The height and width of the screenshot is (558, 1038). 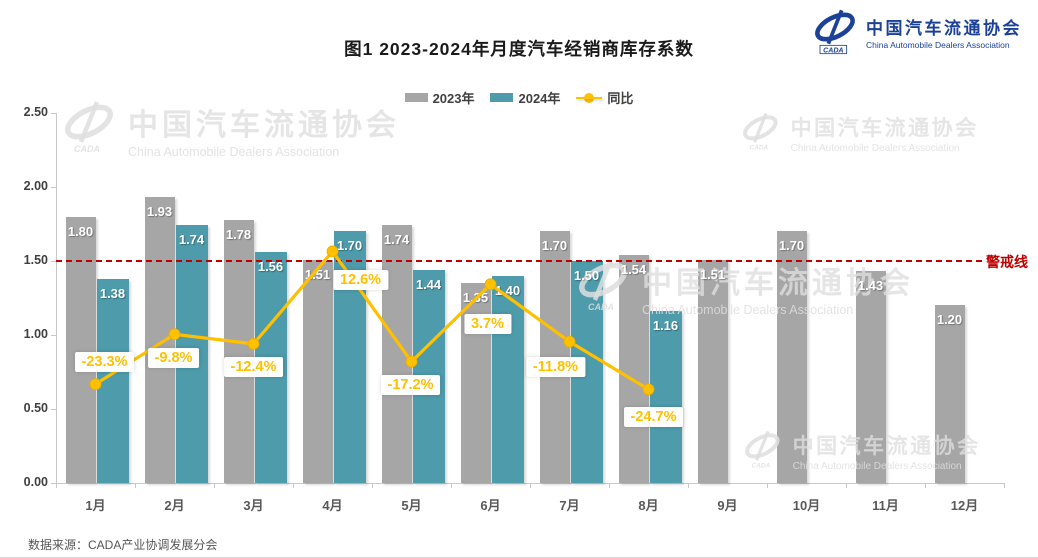 What do you see at coordinates (791, 357) in the screenshot?
I see `bar-2023-10月` at bounding box center [791, 357].